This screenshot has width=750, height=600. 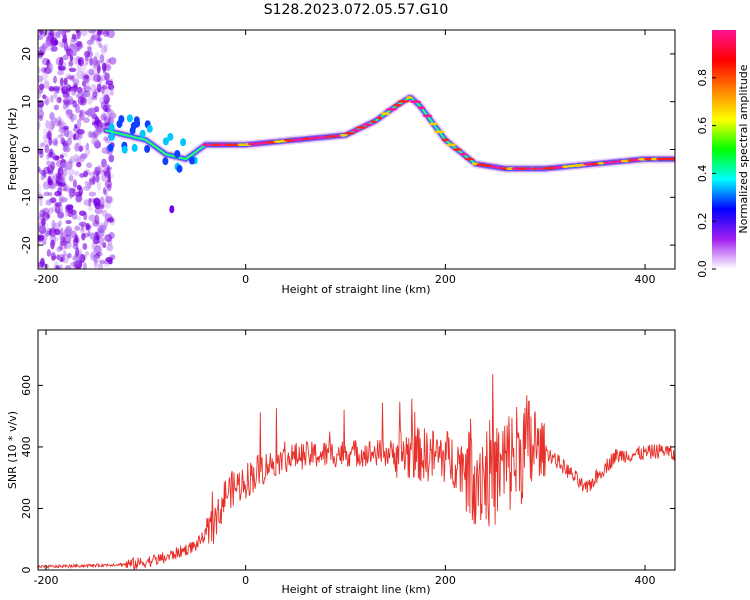 What do you see at coordinates (445, 279) in the screenshot?
I see `x-tick-label: 200` at bounding box center [445, 279].